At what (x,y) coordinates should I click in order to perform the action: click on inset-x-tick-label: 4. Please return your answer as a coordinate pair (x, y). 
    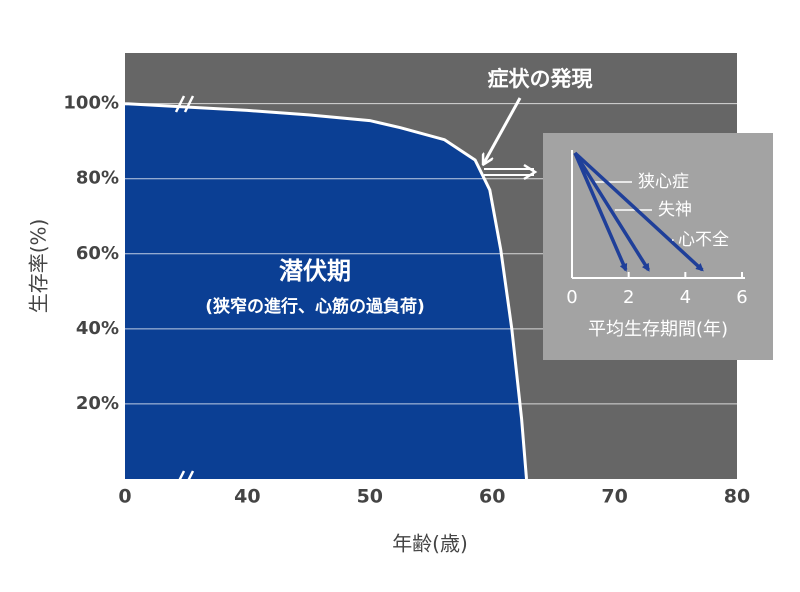
    Looking at the image, I should click on (685, 297).